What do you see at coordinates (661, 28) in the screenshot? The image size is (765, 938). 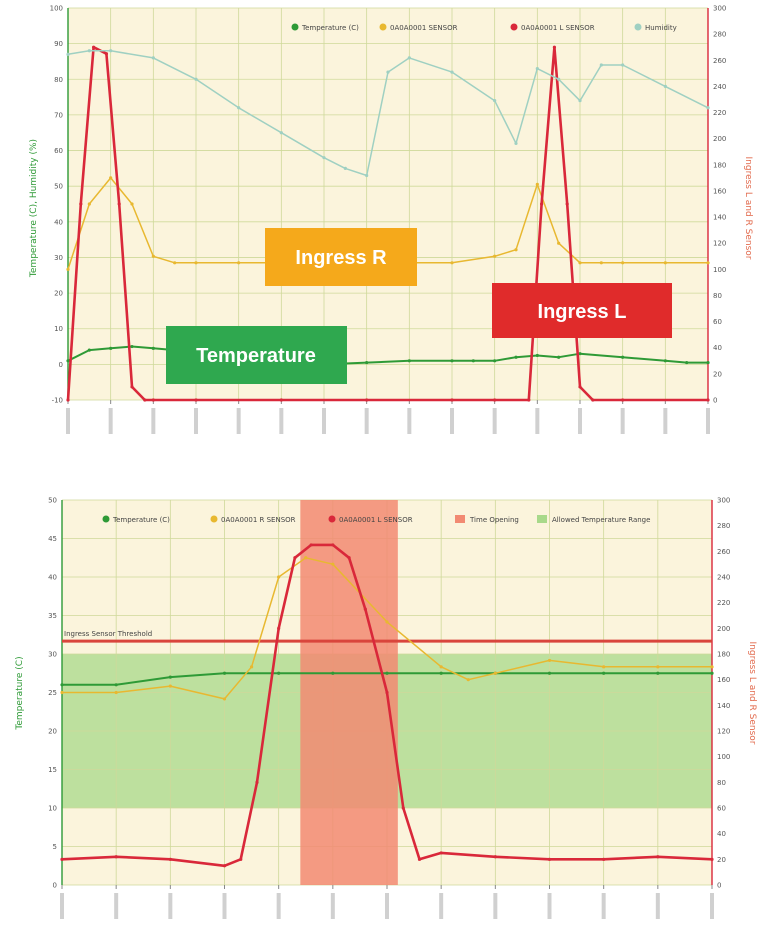 I see `top-legend-label-humidity: Humidity` at bounding box center [661, 28].